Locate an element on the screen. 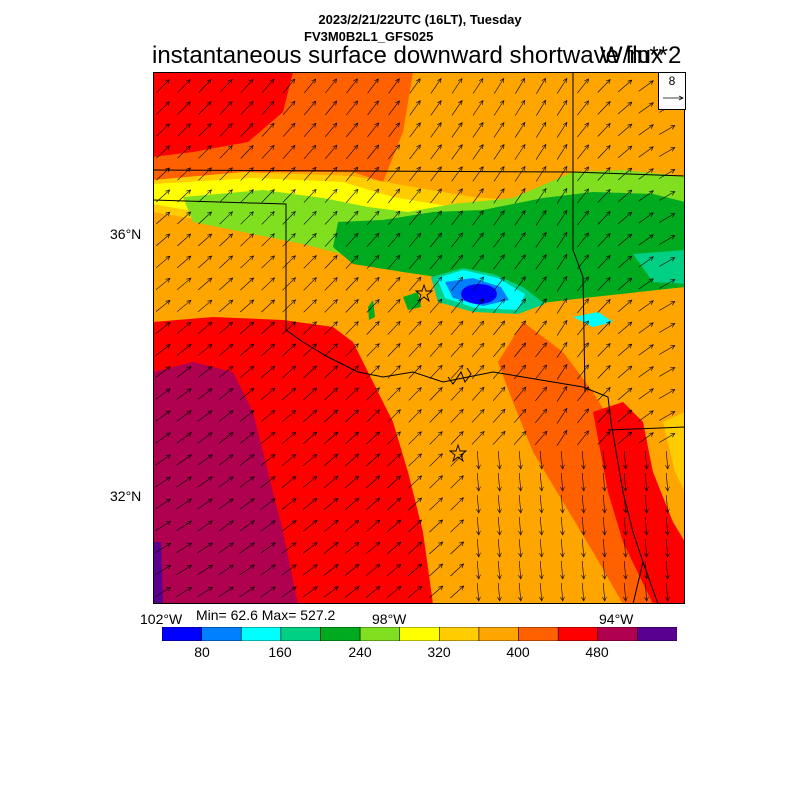 The image size is (800, 800). colorbar-tick-label: 320 is located at coordinates (439, 652).